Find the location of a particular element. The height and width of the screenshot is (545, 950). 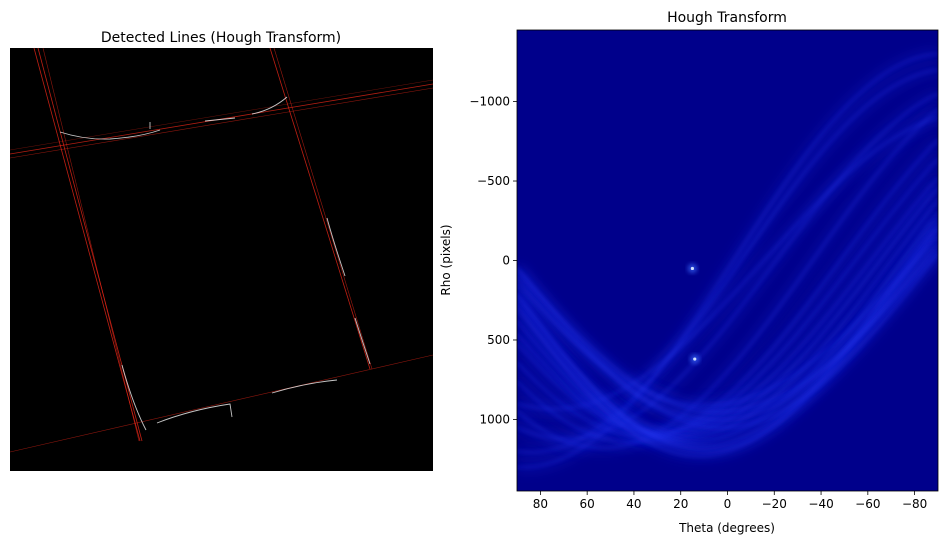

x-axis-label: Theta (degrees) is located at coordinates (726, 528).